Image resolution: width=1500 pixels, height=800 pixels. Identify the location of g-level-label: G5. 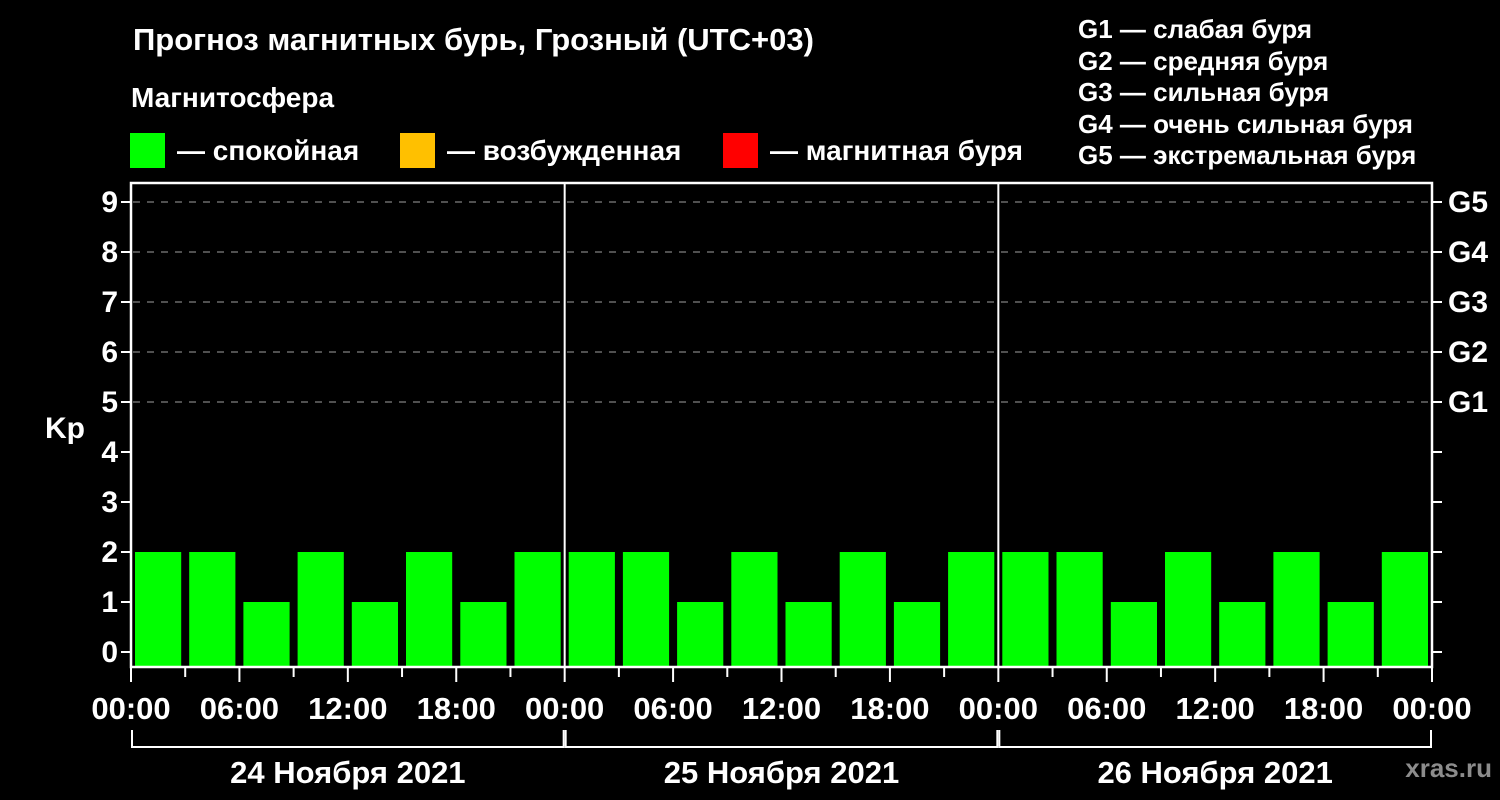
(1468, 202).